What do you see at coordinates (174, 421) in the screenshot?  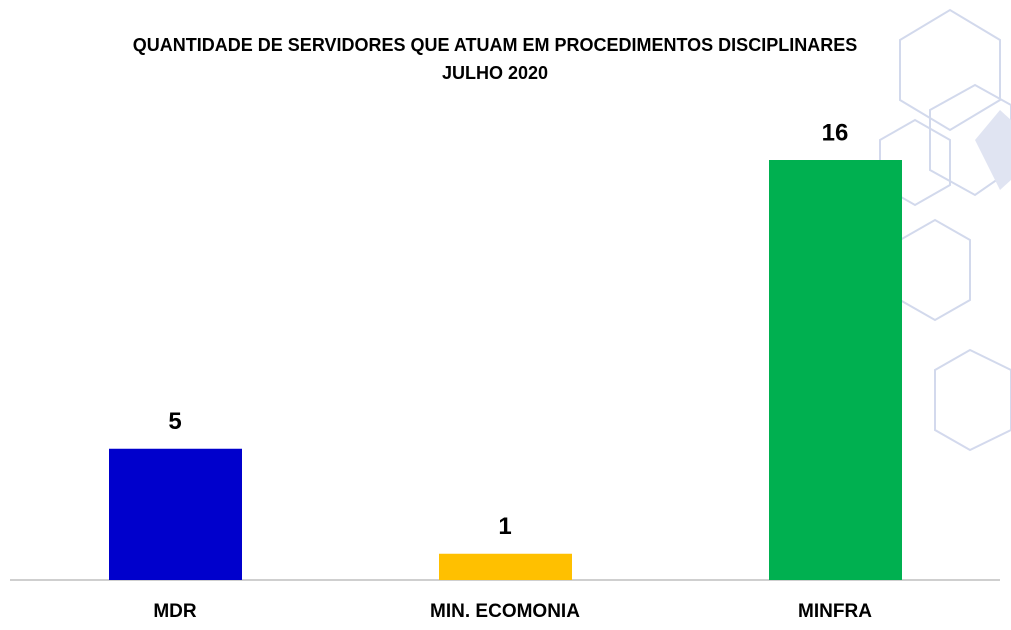 I see `value-label: 5` at bounding box center [174, 421].